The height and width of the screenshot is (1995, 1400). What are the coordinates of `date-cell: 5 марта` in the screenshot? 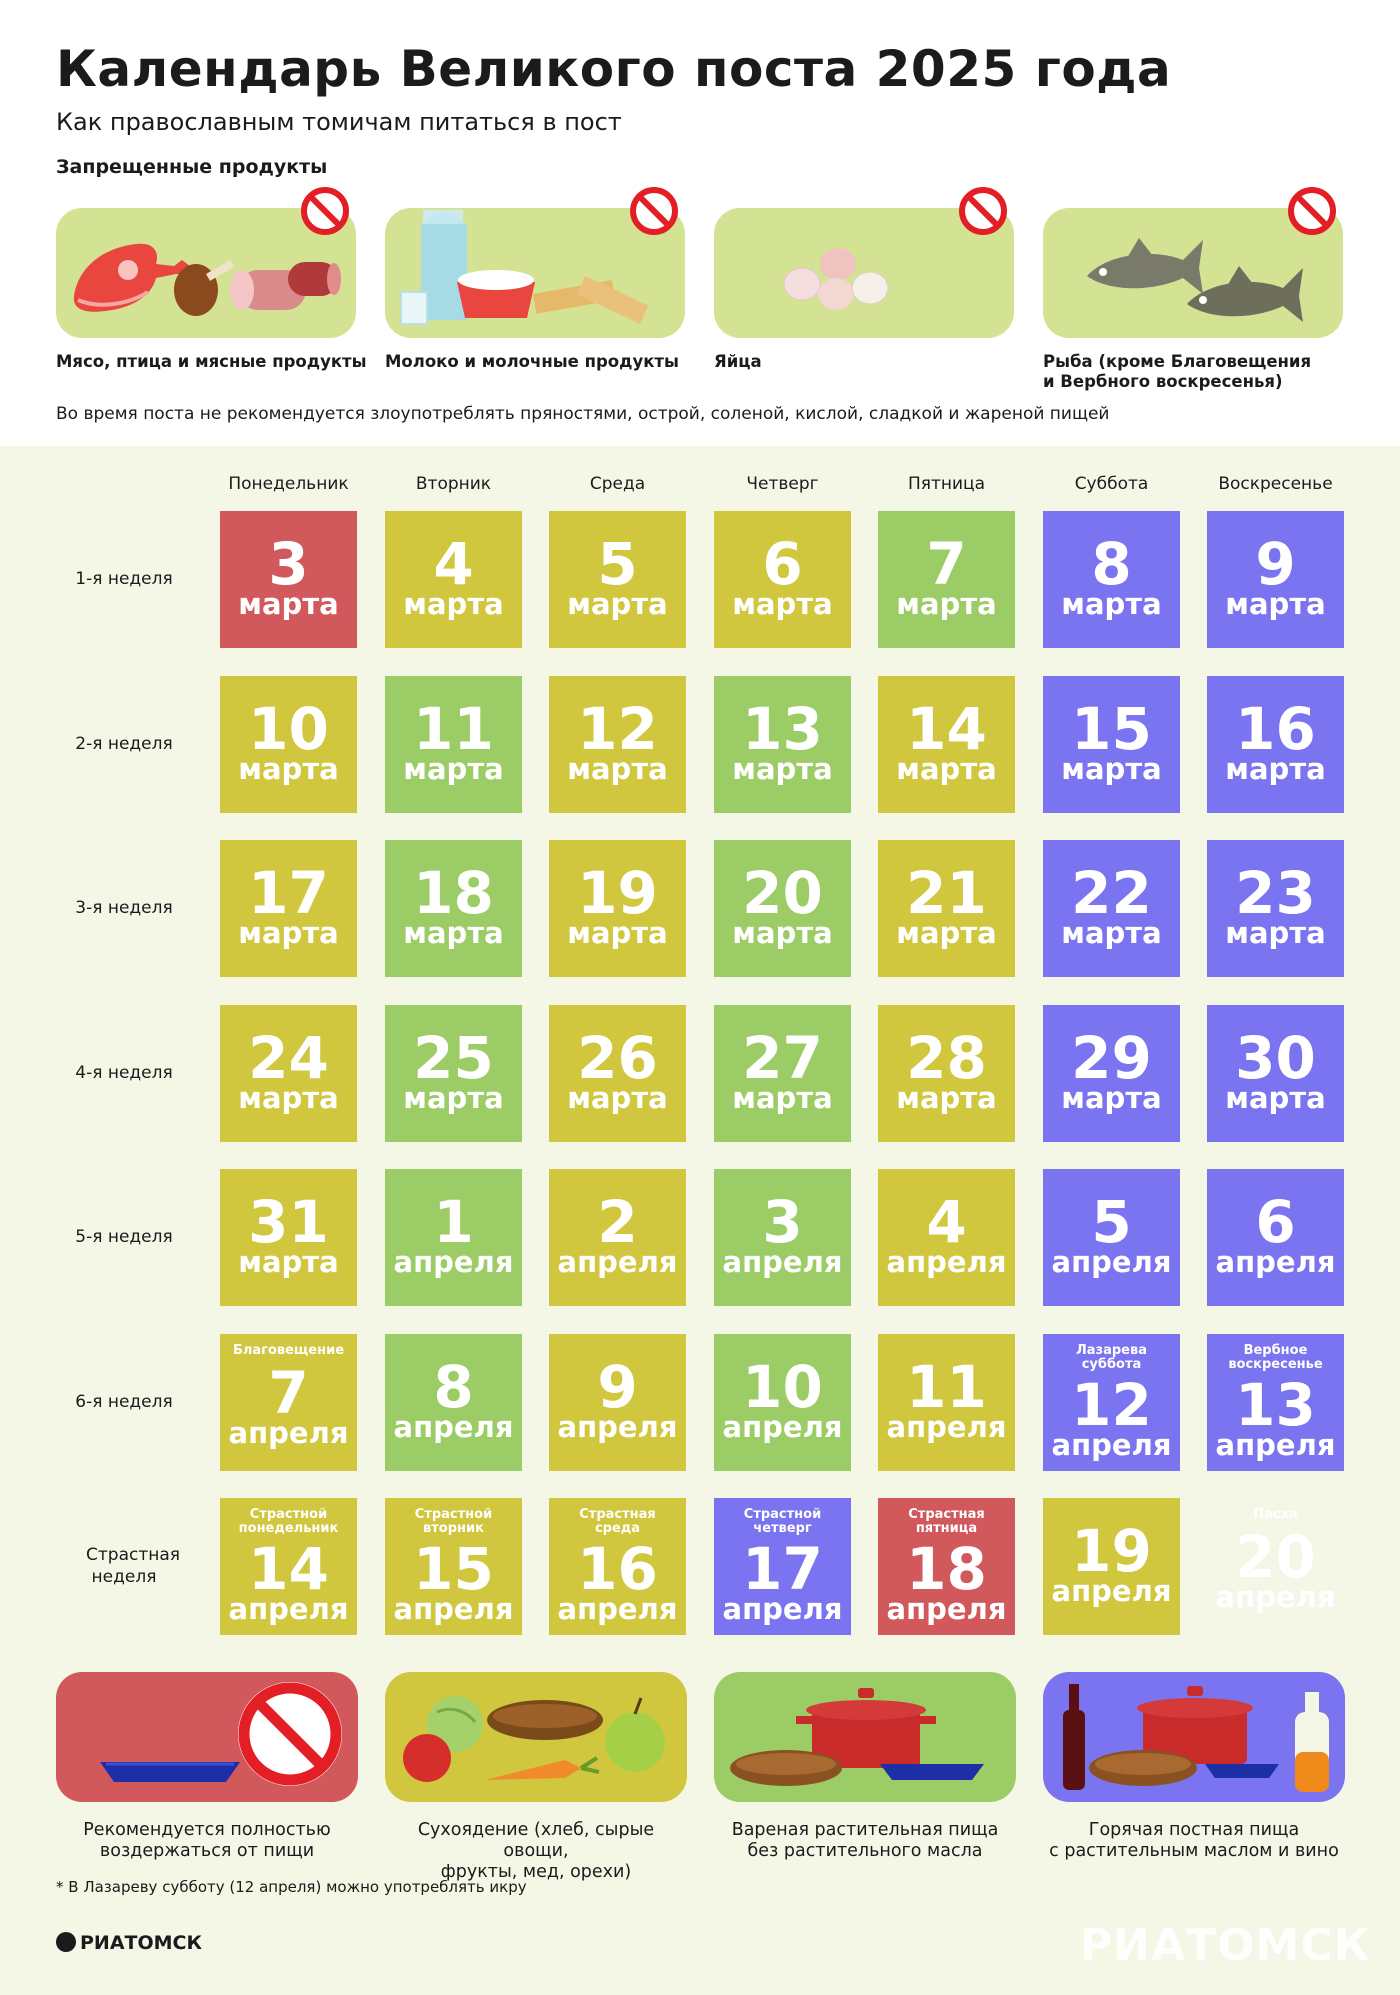 It's located at (617, 579).